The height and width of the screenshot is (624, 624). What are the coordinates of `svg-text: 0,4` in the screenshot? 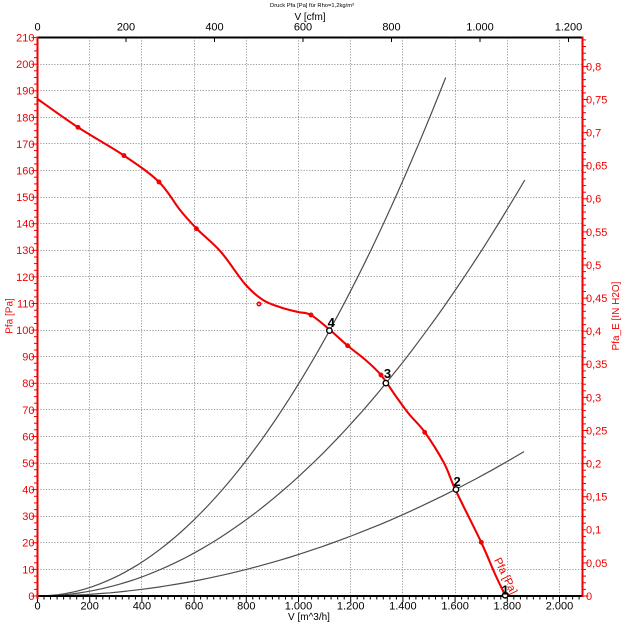 It's located at (593, 332).